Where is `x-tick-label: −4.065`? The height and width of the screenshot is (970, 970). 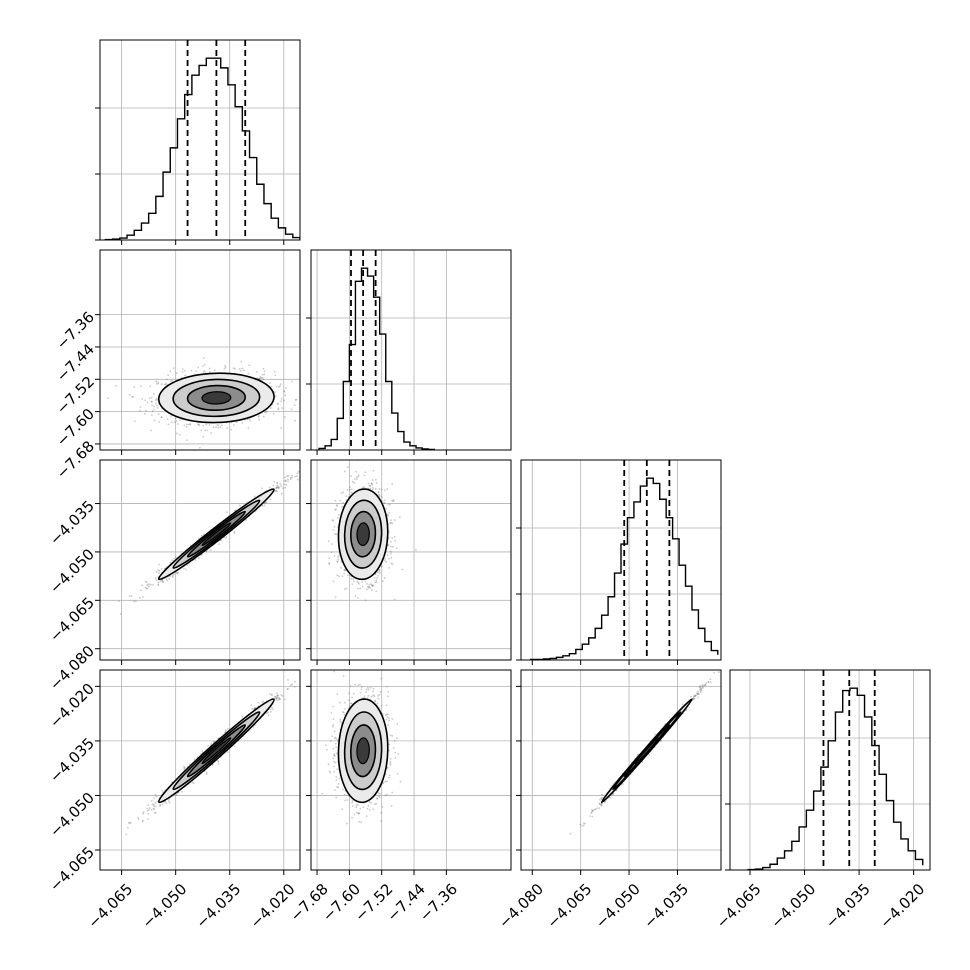 x-tick-label: −4.065 is located at coordinates (739, 906).